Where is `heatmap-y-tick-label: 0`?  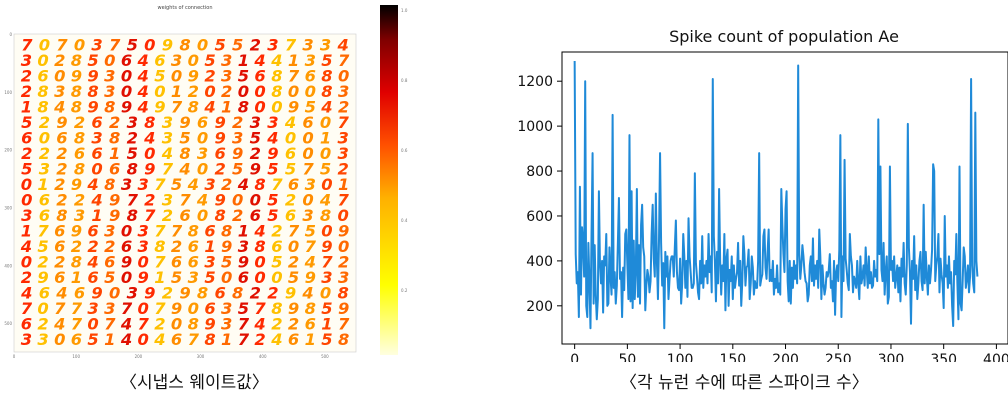
heatmap-y-tick-label: 0 is located at coordinates (10, 34).